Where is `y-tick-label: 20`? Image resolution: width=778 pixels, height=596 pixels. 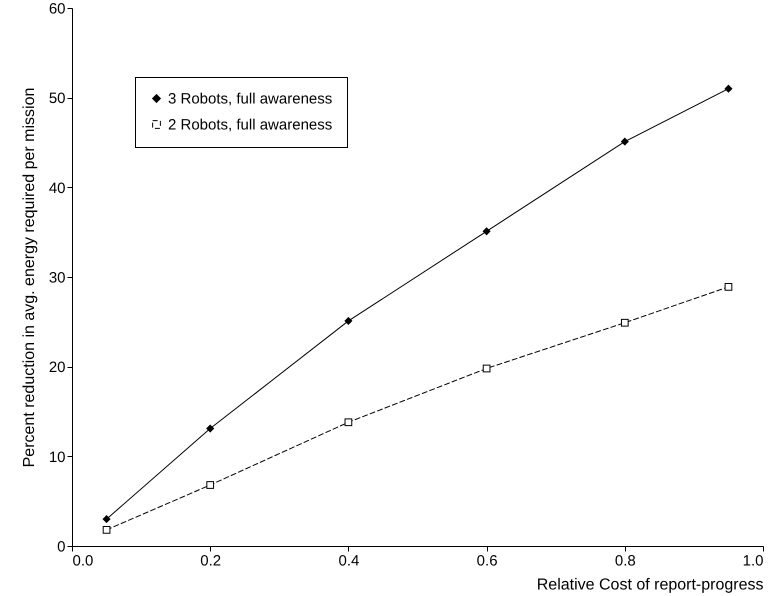 y-tick-label: 20 is located at coordinates (57, 367).